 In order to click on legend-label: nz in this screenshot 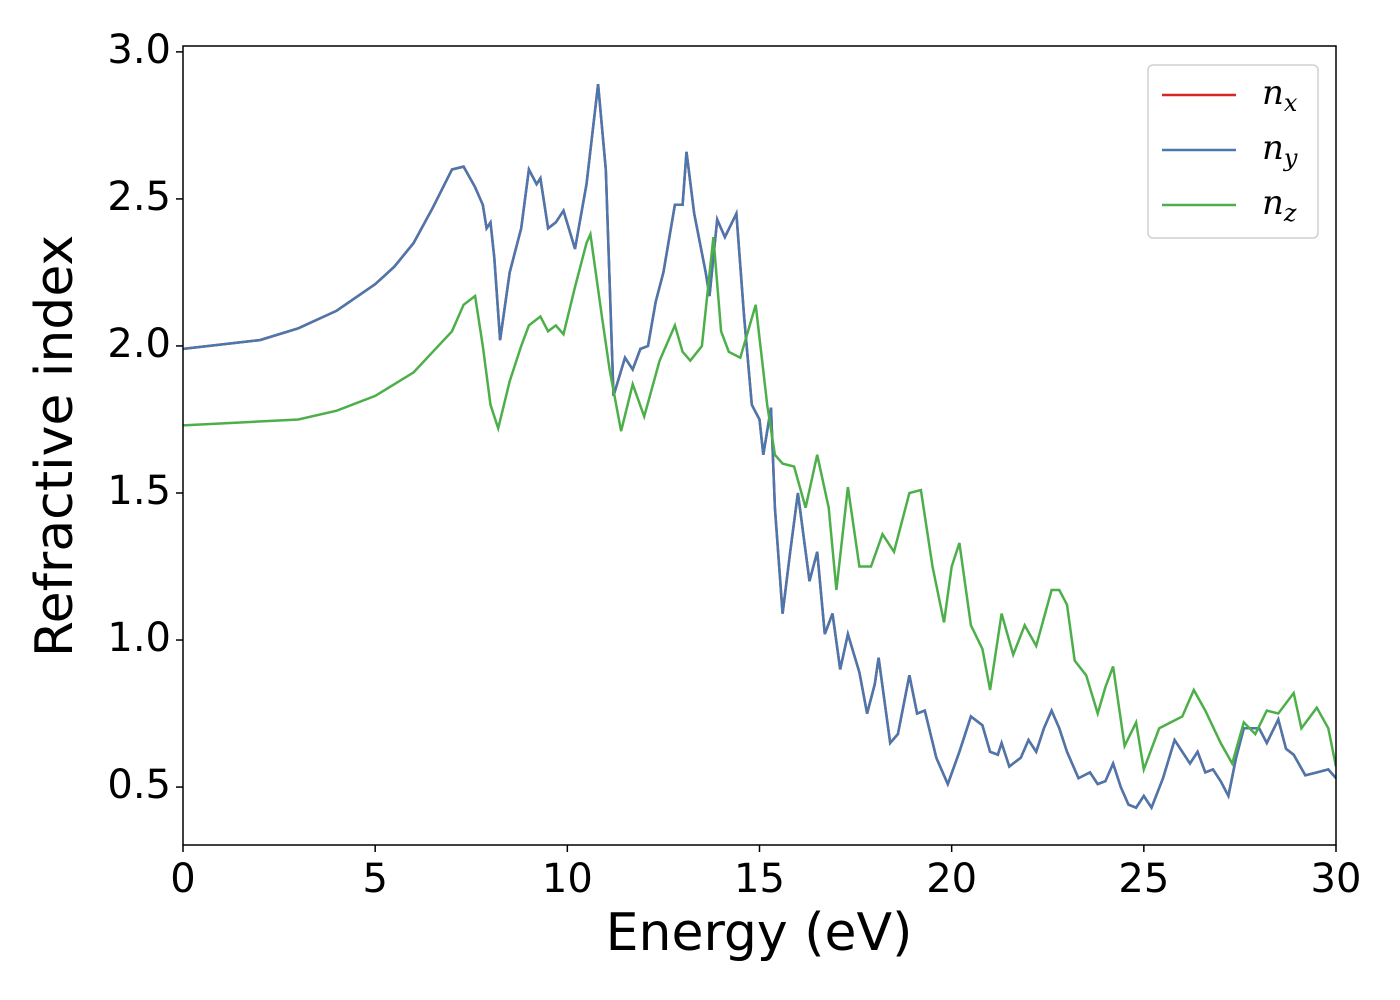, I will do `click(1279, 205)`.